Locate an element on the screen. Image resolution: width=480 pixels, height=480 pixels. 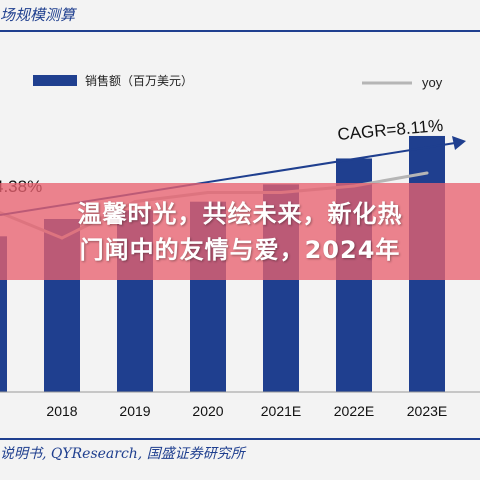
legend-label-sales: 销售额（百万美元） is located at coordinates (139, 80).